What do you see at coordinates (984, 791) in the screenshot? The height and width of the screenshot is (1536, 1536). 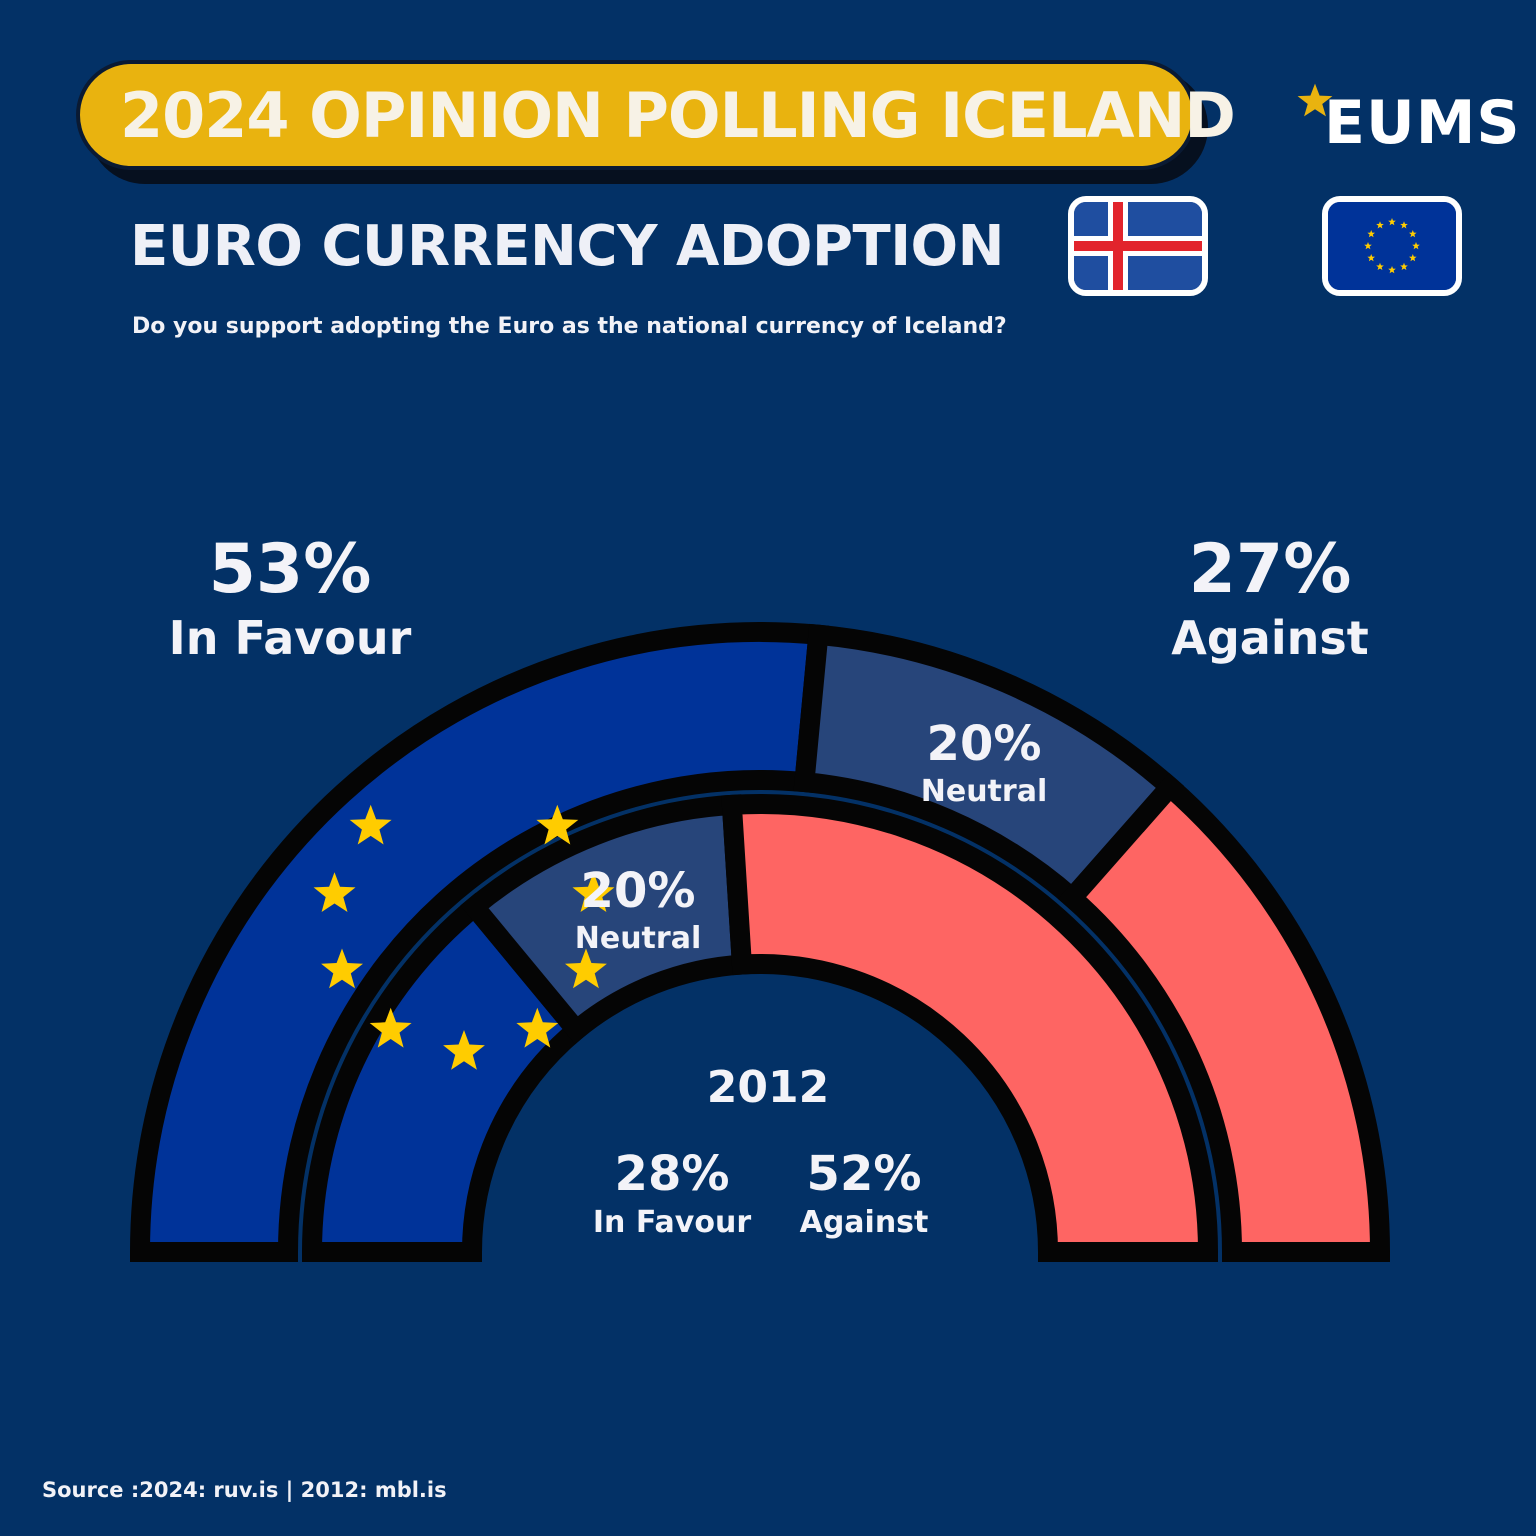 I see `outer-neutral-label: Neutral` at bounding box center [984, 791].